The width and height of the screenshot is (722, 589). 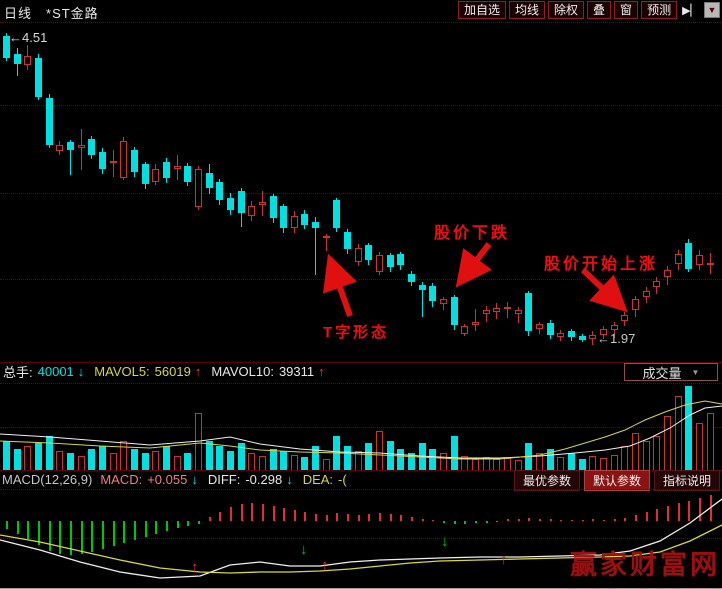 What do you see at coordinates (659, 10) in the screenshot?
I see `forecast-button: 预测` at bounding box center [659, 10].